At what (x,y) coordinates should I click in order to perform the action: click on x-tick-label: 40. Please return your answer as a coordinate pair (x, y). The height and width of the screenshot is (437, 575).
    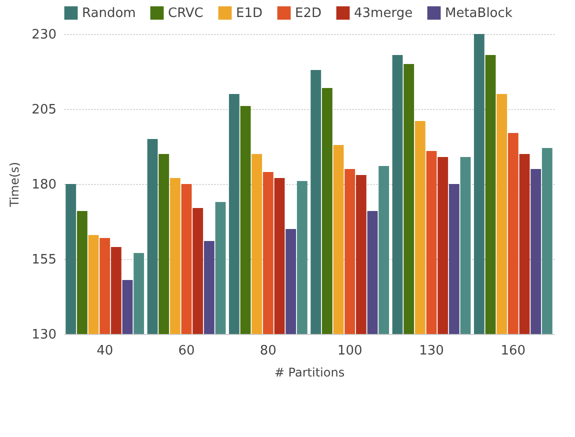
    Looking at the image, I should click on (105, 351).